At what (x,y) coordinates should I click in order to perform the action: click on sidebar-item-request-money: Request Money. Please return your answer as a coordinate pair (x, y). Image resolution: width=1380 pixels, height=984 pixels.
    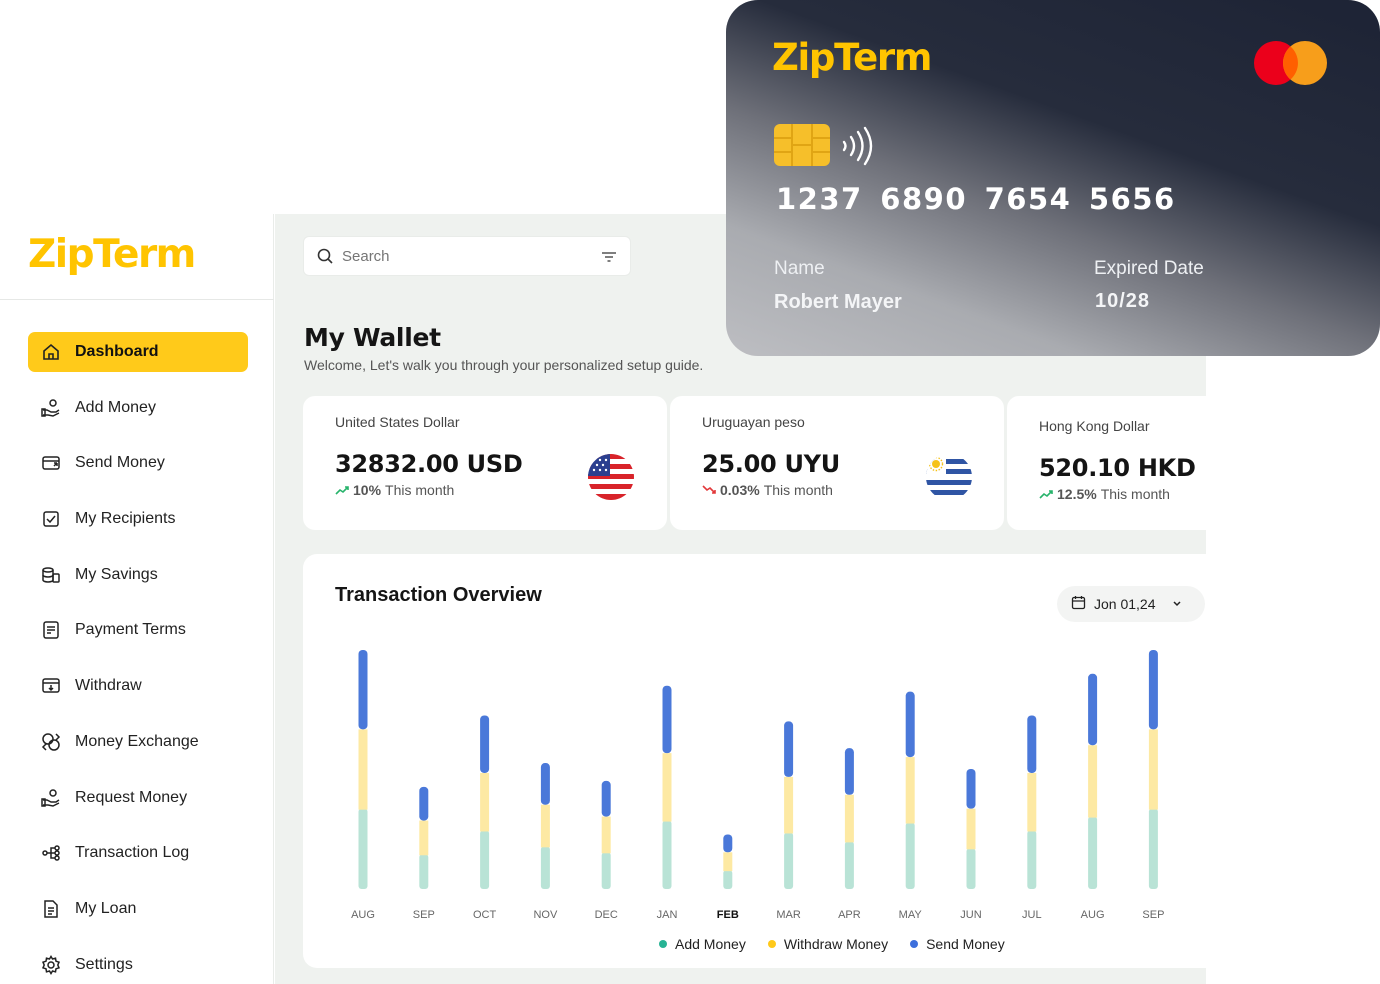
    Looking at the image, I should click on (138, 798).